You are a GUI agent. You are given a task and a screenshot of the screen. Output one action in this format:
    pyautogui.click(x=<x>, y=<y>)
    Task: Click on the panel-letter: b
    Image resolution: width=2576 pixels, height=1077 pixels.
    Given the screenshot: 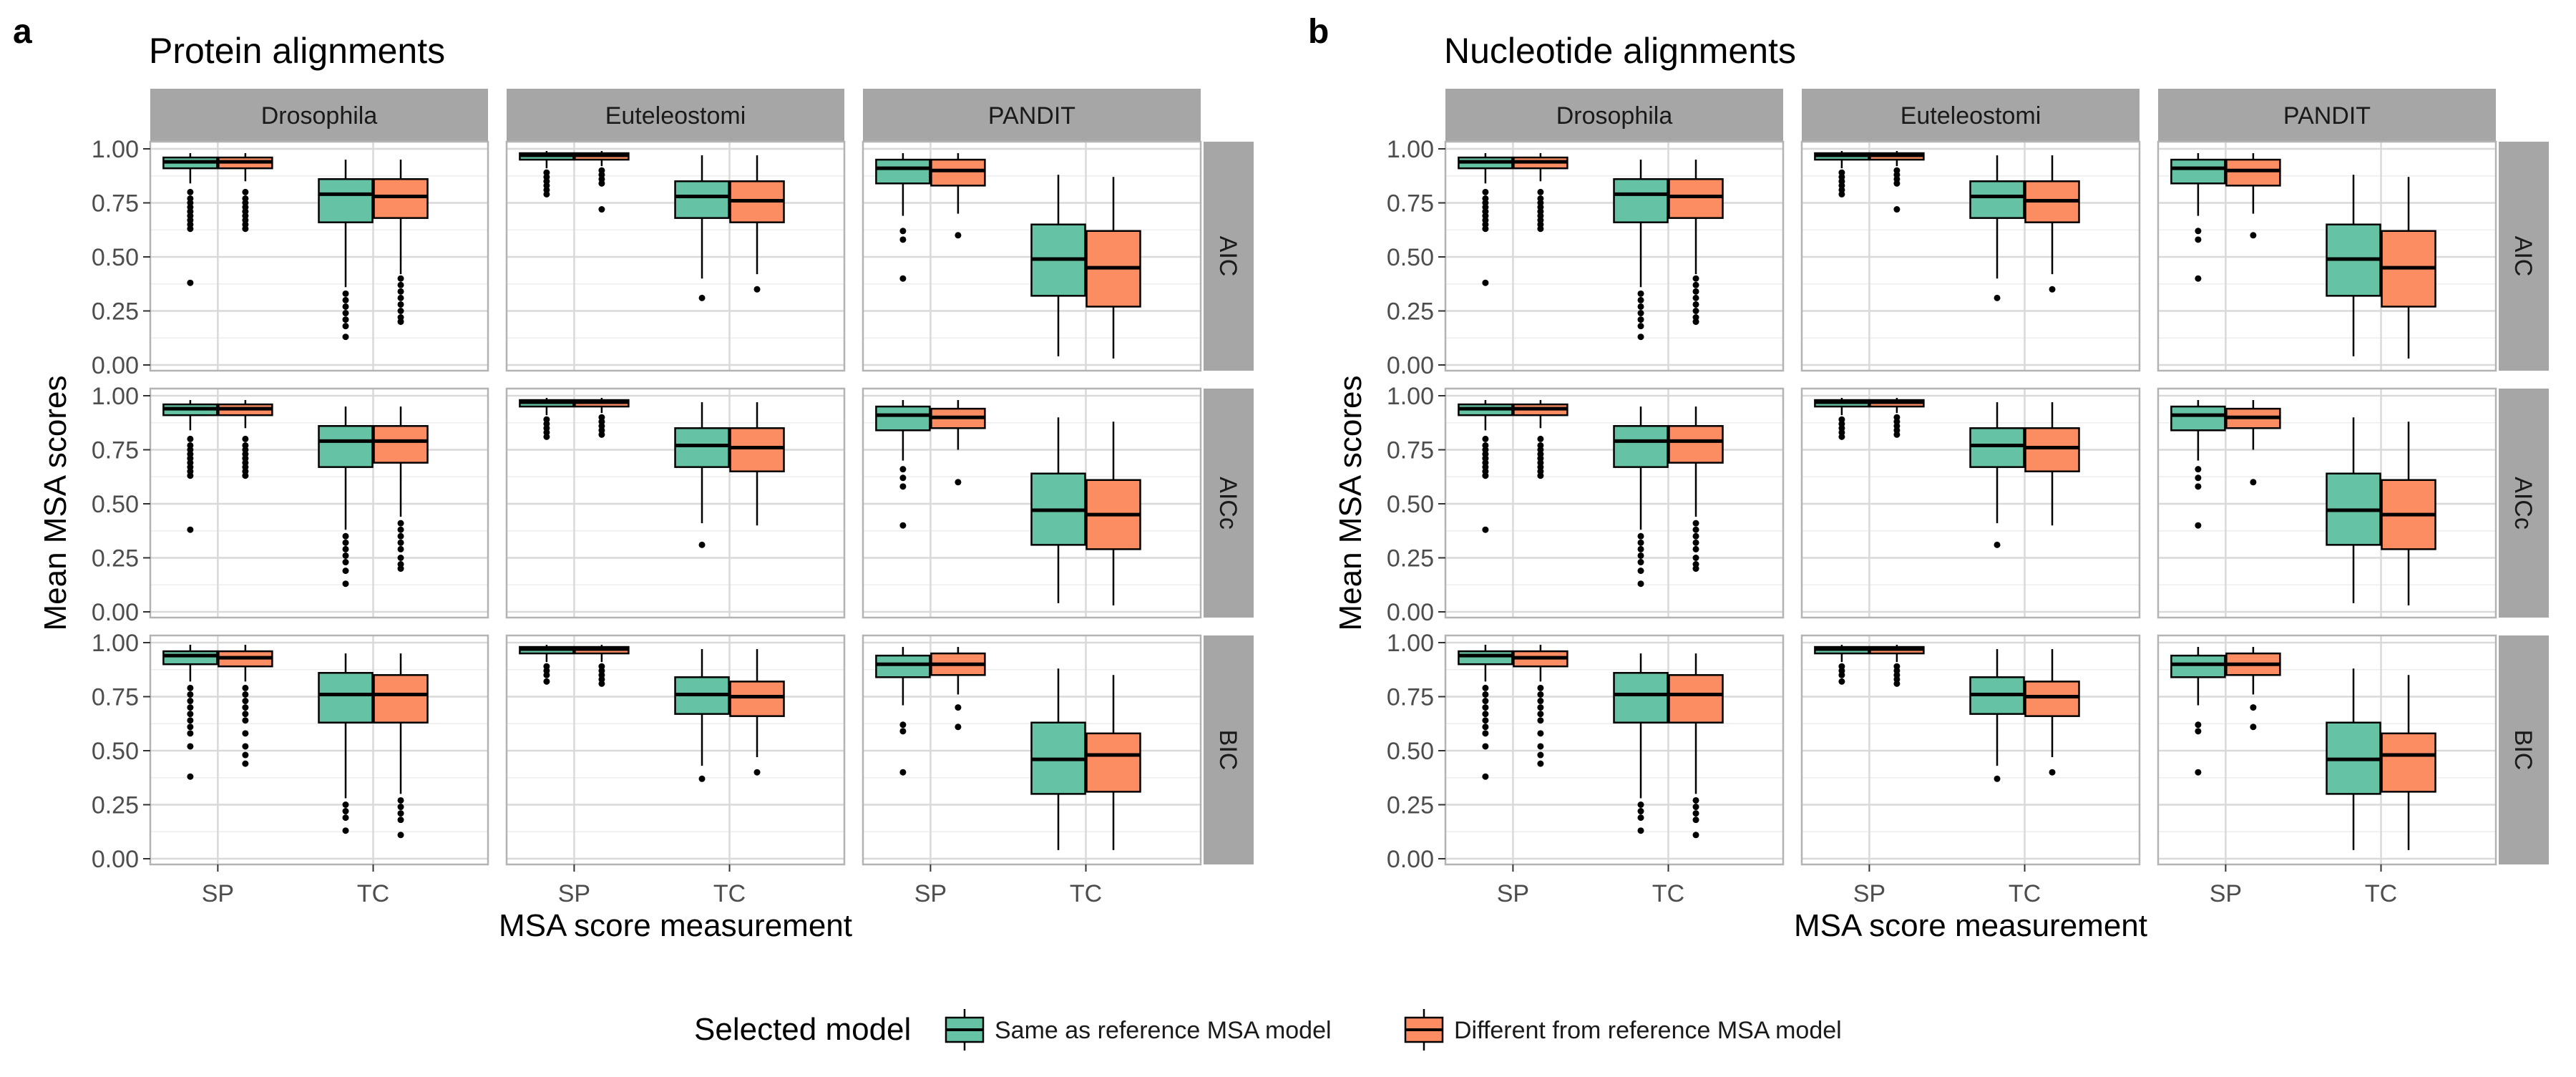 What is the action you would take?
    pyautogui.click(x=1318, y=32)
    